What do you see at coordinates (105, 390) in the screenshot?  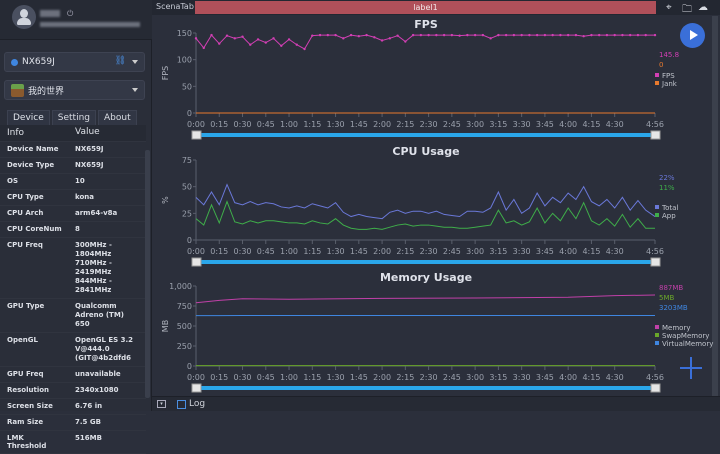 I see `row-value: 2340x1080` at bounding box center [105, 390].